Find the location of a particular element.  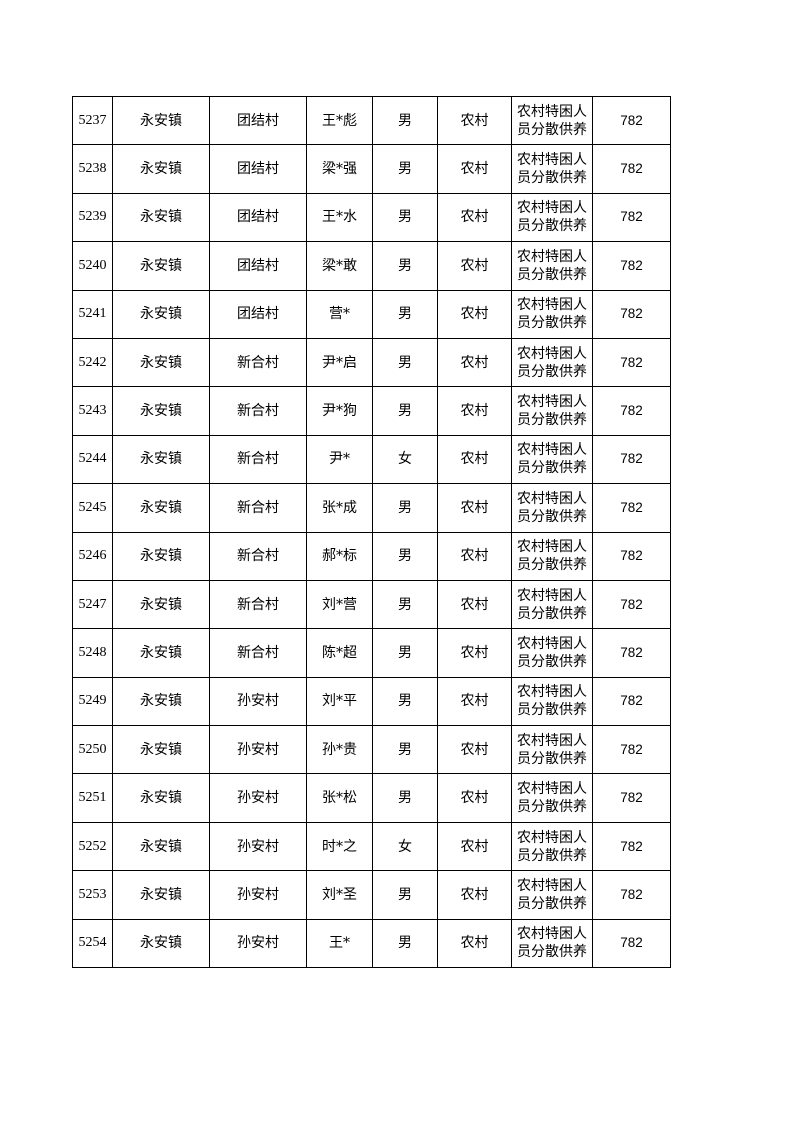

table-row: 5251 永安镇 孙安村 张*松男农村 农村特困人员分散供养 782 is located at coordinates (371, 798).